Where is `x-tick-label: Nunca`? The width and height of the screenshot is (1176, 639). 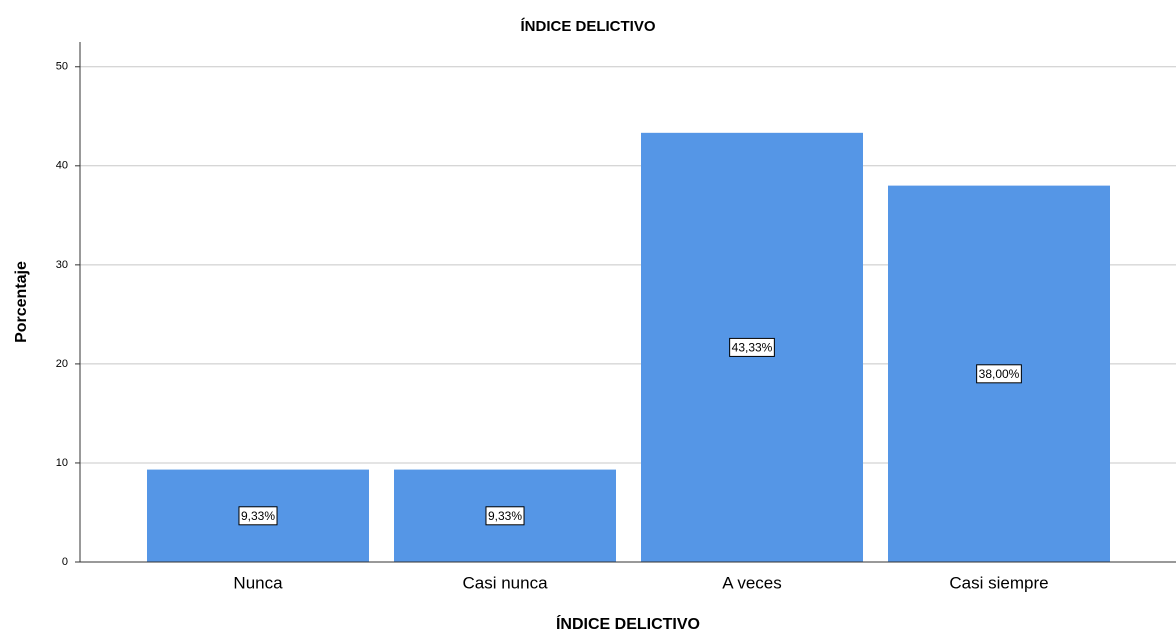 x-tick-label: Nunca is located at coordinates (258, 582).